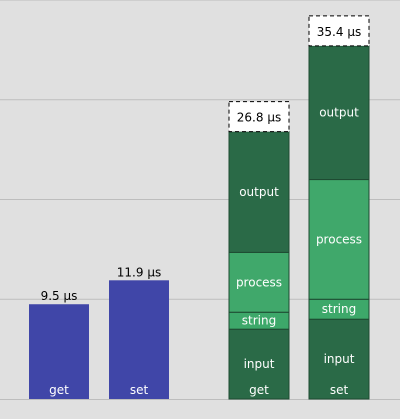  I want to click on bar-set, so click(139, 339).